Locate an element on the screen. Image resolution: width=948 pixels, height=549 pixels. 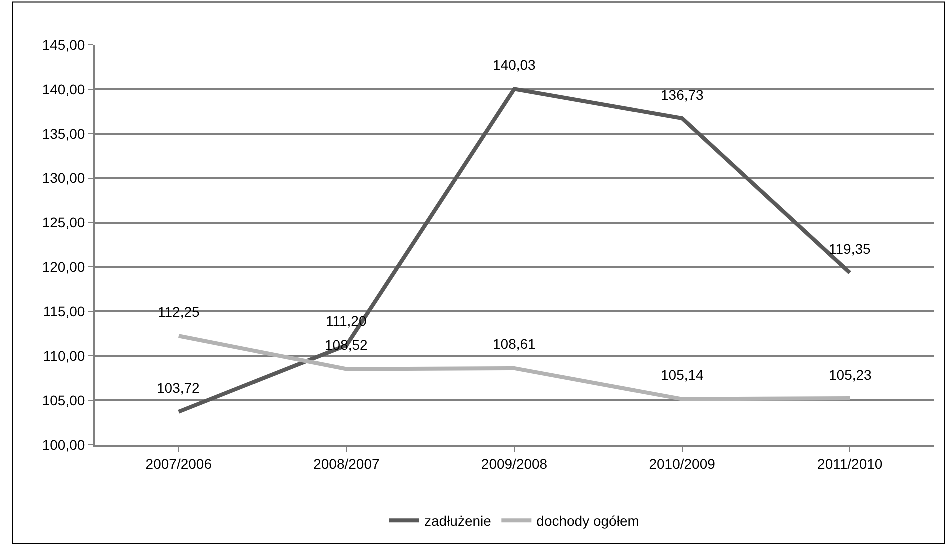
y-tick-label: 120,00 is located at coordinates (64, 267).